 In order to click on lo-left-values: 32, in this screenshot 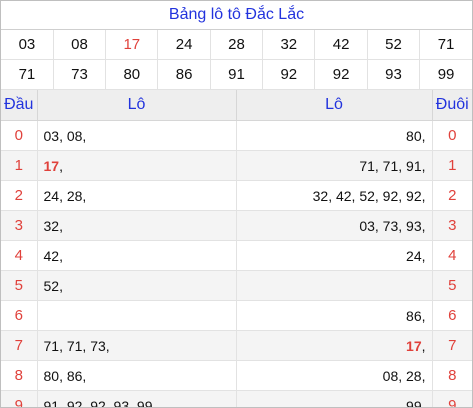, I will do `click(53, 225)`.